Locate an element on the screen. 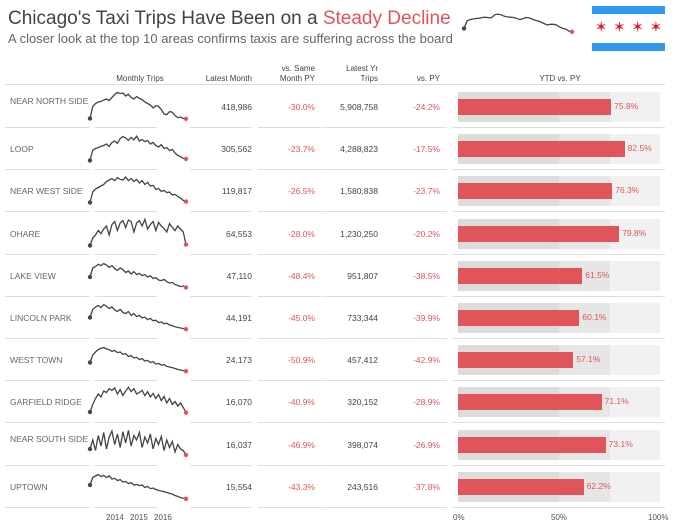 This screenshot has height=527, width=677. overall-trend-sparkline is located at coordinates (518, 23).